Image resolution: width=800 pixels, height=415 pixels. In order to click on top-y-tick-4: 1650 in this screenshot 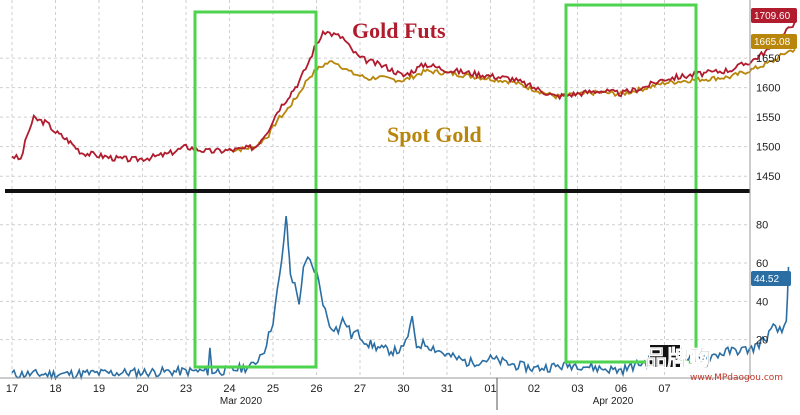, I will do `click(768, 59)`.